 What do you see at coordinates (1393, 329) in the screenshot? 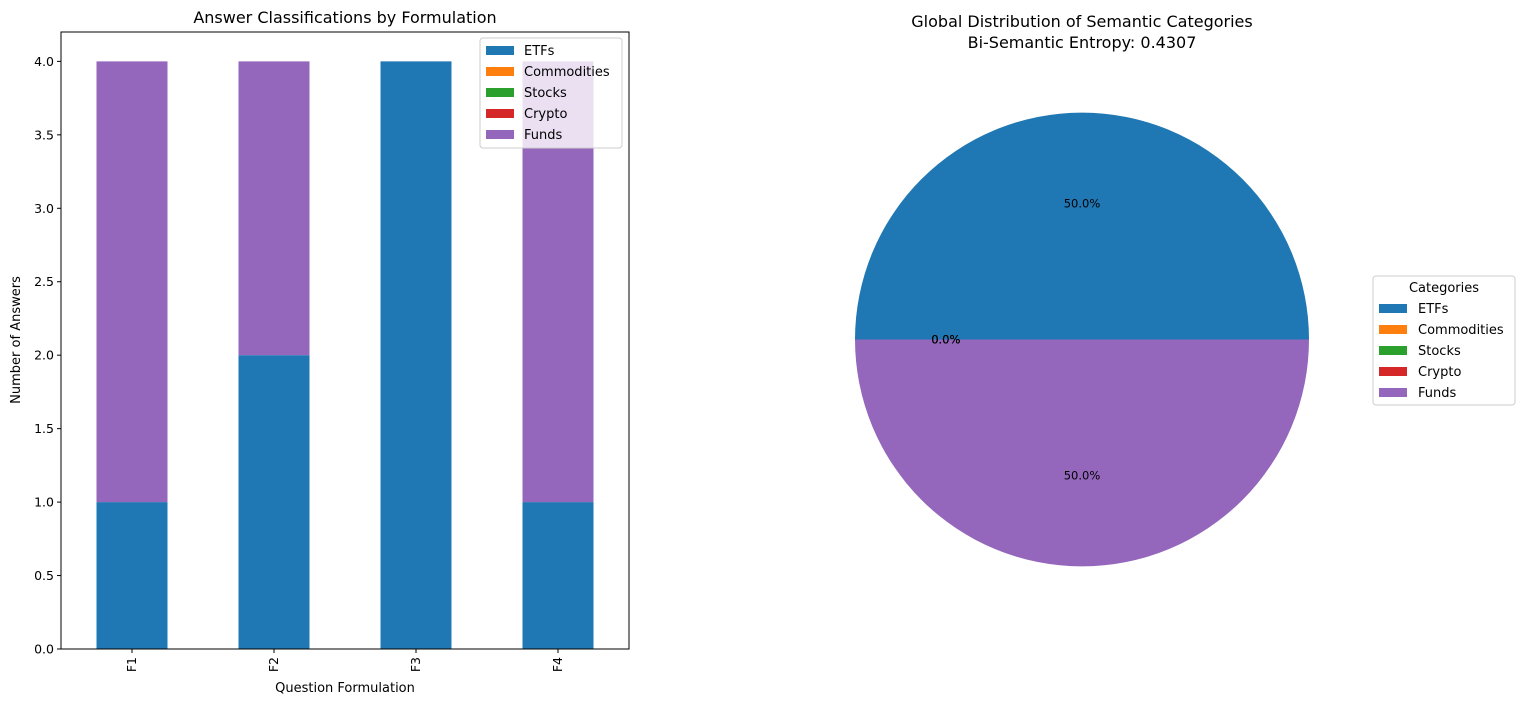
I see `pie-legend-swatch-commodities` at bounding box center [1393, 329].